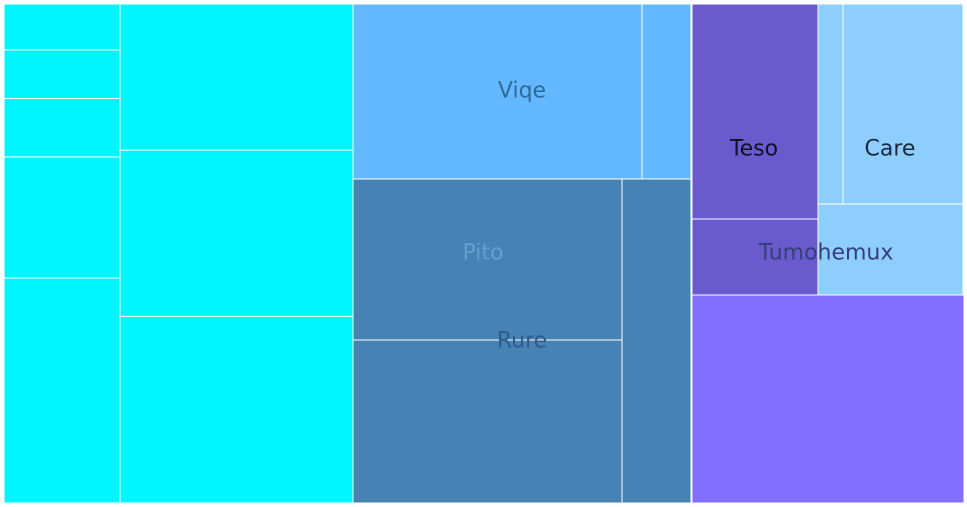 This screenshot has height=507, width=967. Describe the element at coordinates (753, 149) in the screenshot. I see `tile-label-teso: Teso` at that location.